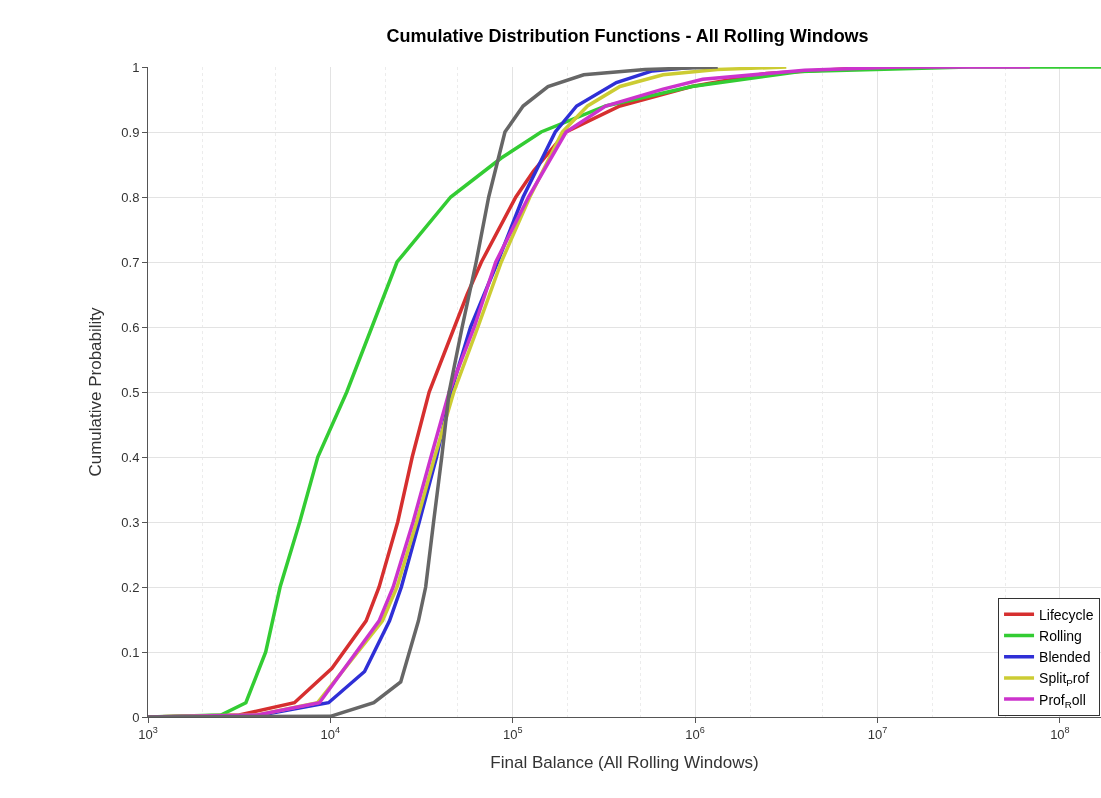 The image size is (1101, 798). What do you see at coordinates (1062, 700) in the screenshot?
I see `legend-label: Prof$_{R}$oll` at bounding box center [1062, 700].